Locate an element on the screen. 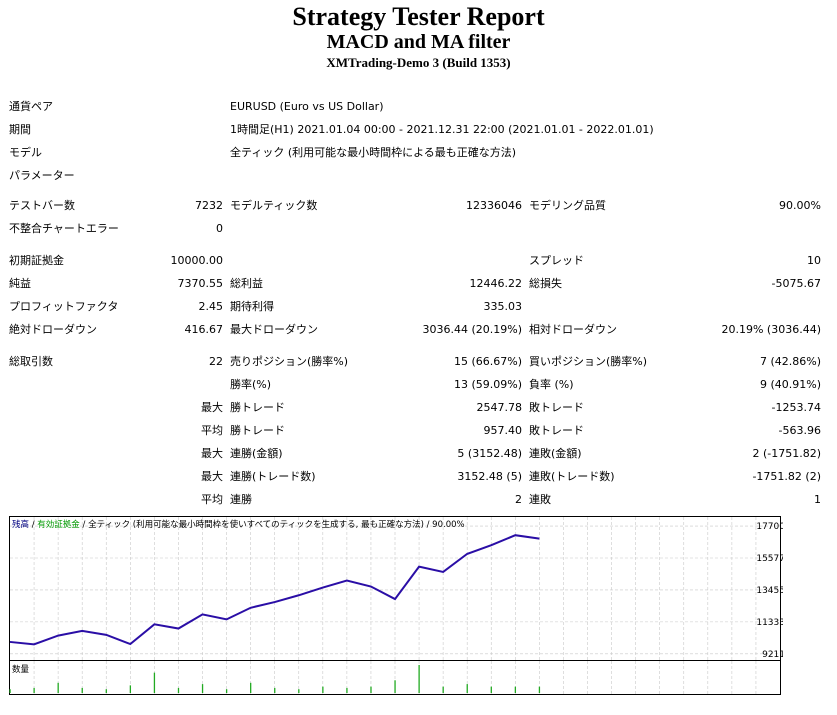 The height and width of the screenshot is (715, 837). deposit-value: 10000.00 is located at coordinates (197, 260).